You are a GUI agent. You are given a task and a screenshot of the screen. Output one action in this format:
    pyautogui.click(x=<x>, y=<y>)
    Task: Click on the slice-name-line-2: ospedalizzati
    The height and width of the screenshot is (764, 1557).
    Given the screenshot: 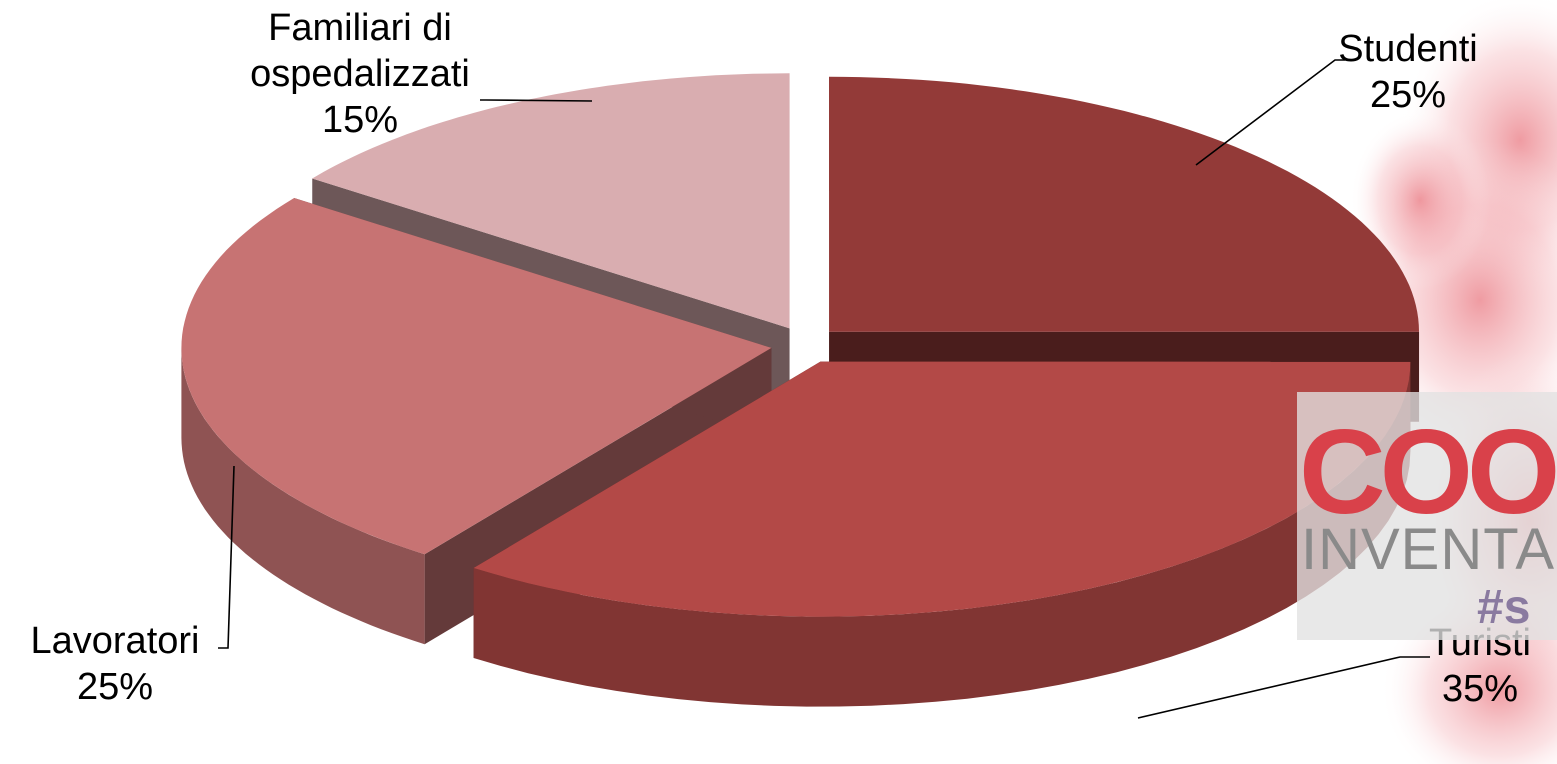 What is the action you would take?
    pyautogui.click(x=360, y=74)
    